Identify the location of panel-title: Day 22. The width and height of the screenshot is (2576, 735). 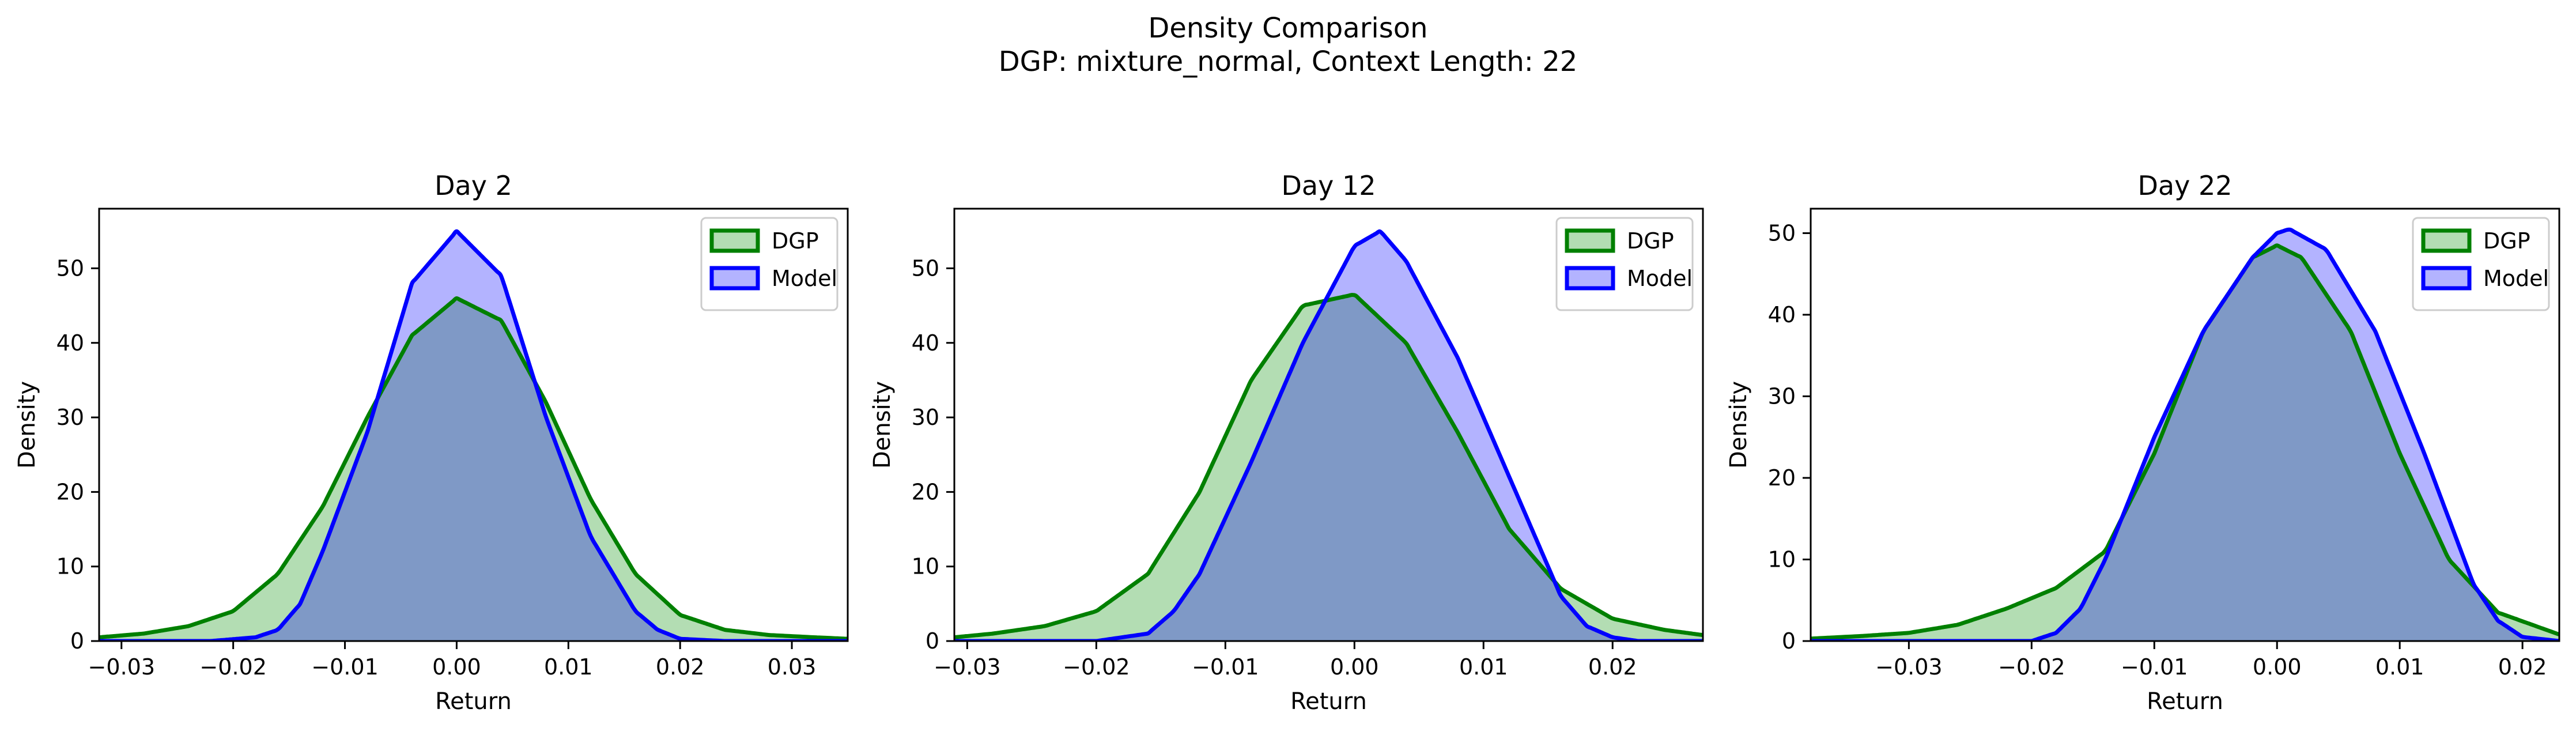
(2185, 185).